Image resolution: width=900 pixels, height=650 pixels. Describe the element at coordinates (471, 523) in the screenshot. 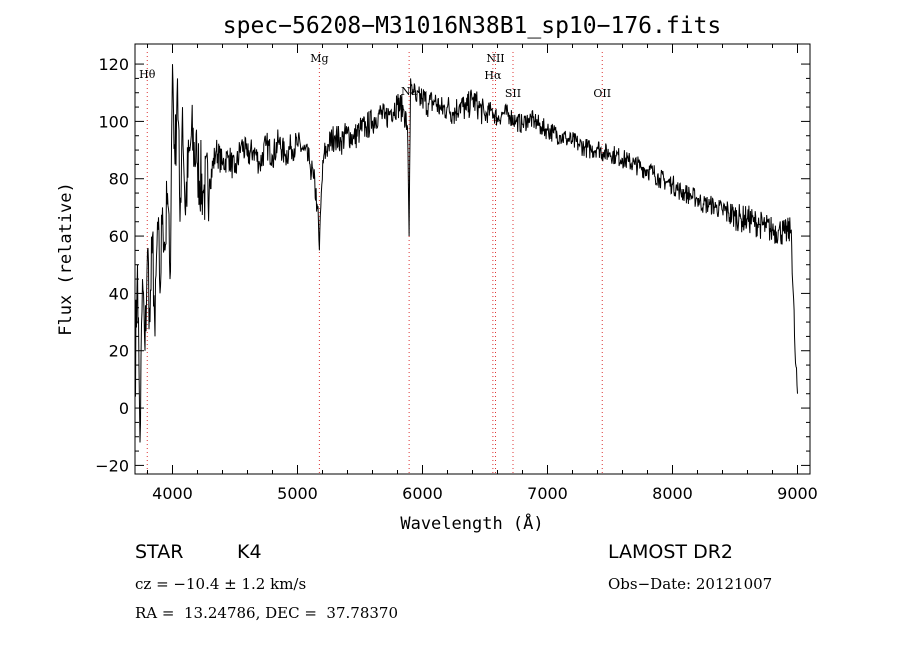

I see `x-axis-label: Wavelength (Å)` at that location.